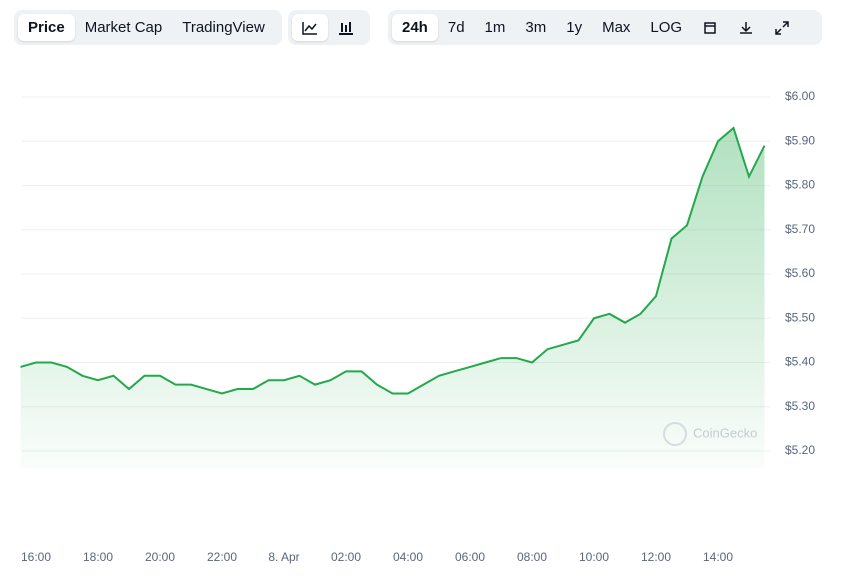  What do you see at coordinates (675, 434) in the screenshot?
I see `watermark-logo` at bounding box center [675, 434].